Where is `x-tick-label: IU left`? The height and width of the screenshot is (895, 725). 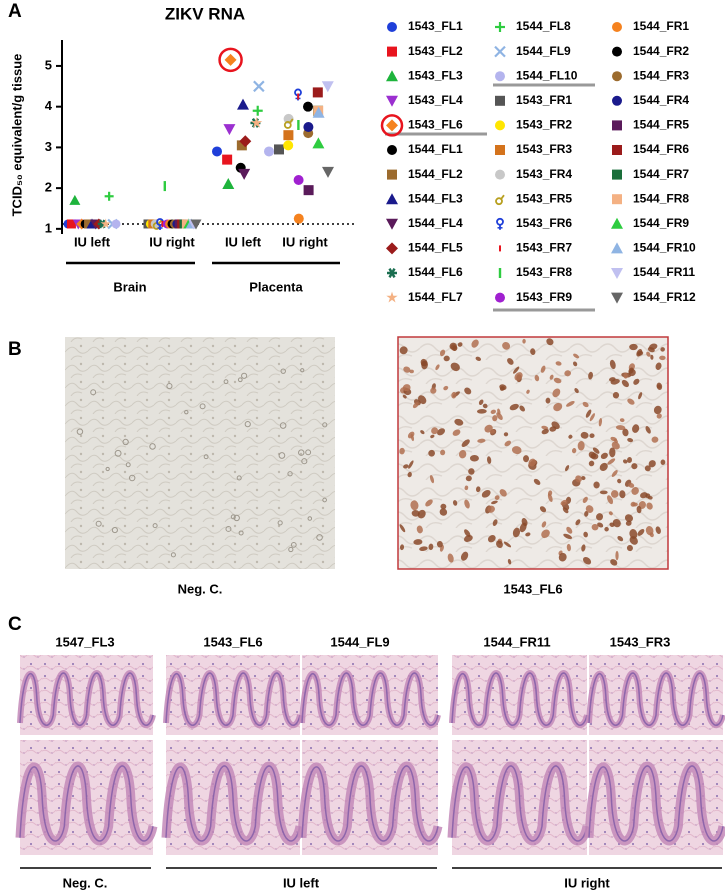
x-tick-label: IU left is located at coordinates (243, 241).